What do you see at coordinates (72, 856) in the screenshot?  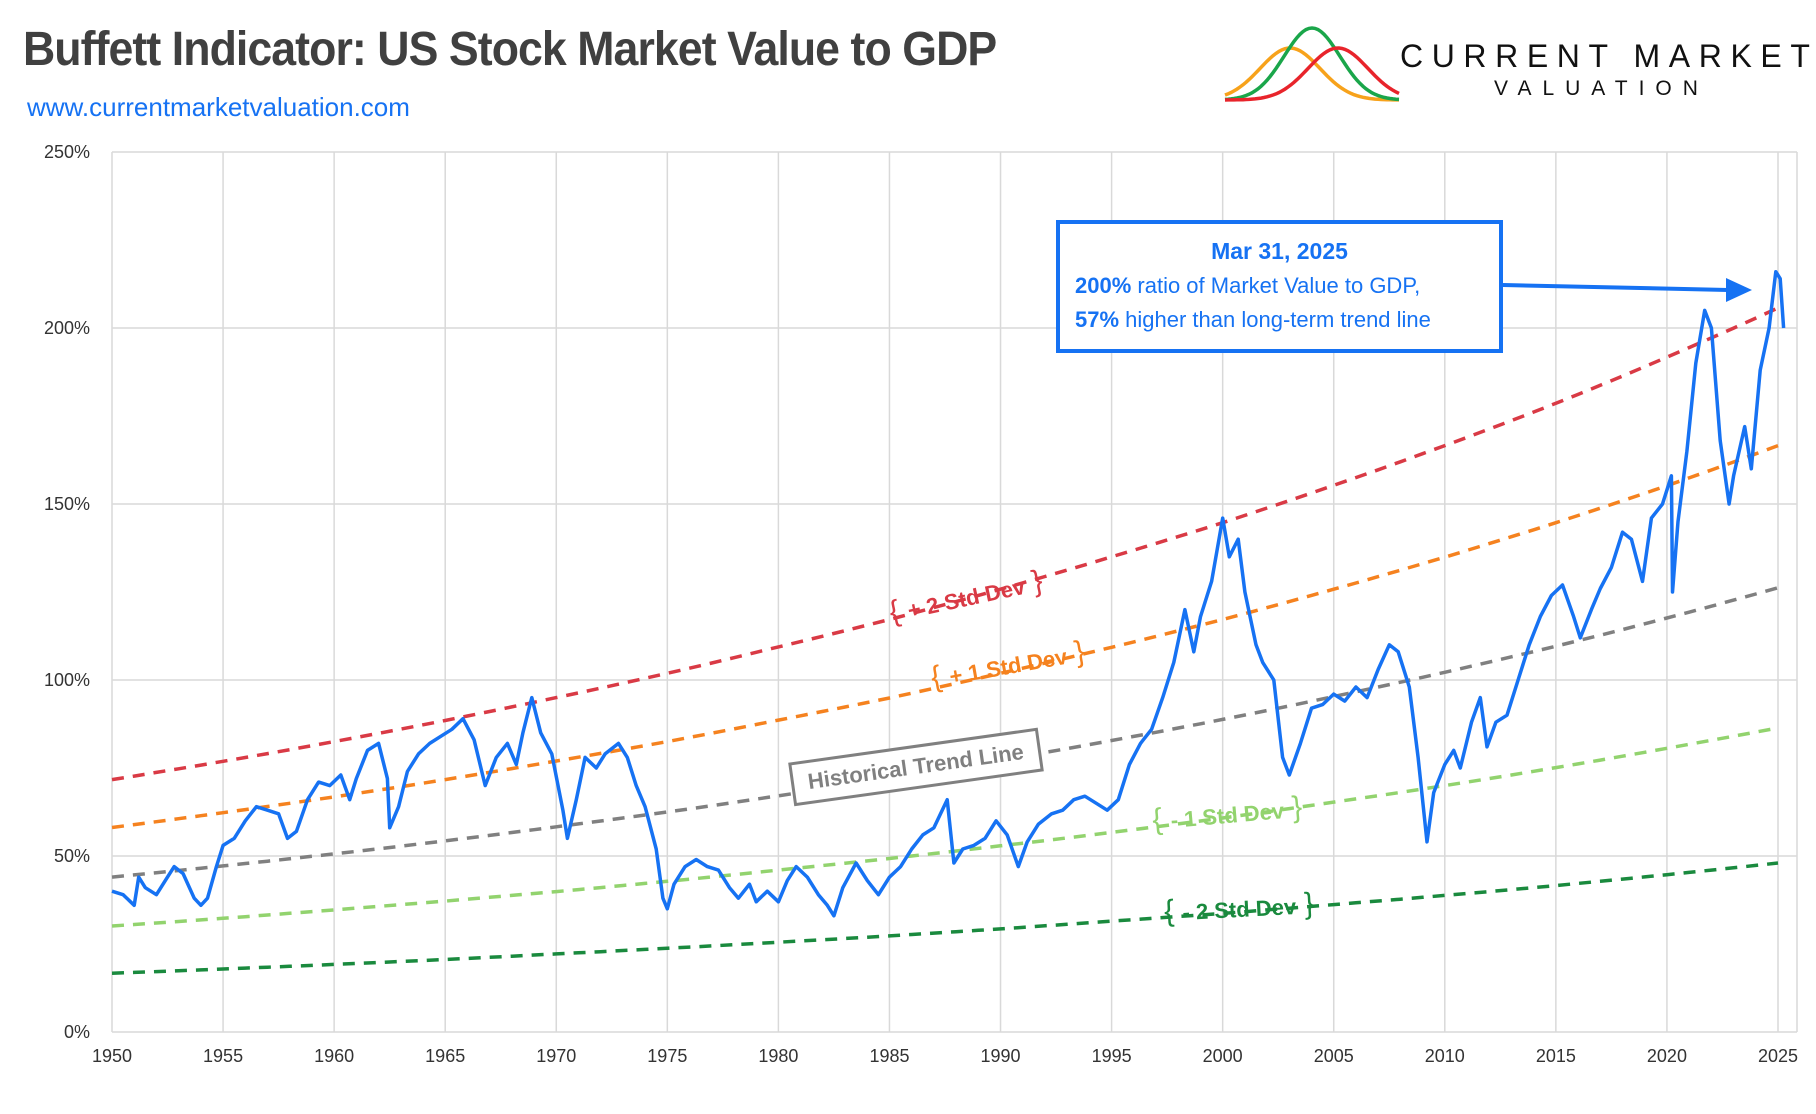 I see `y-tick-label: 50%` at bounding box center [72, 856].